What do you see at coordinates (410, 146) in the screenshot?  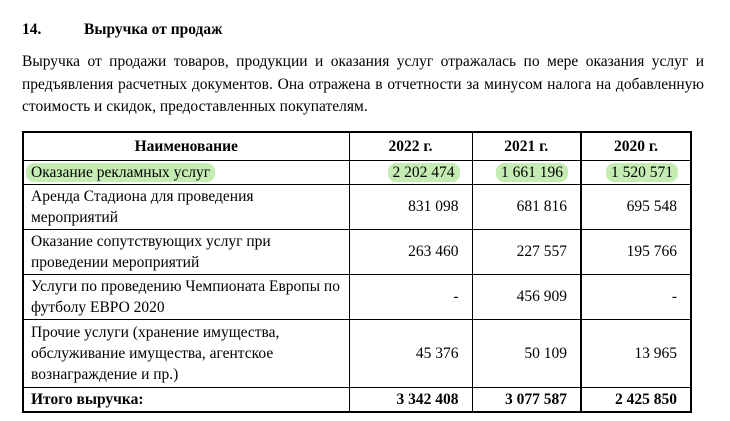 I see `header-2022: 2022 г.` at bounding box center [410, 146].